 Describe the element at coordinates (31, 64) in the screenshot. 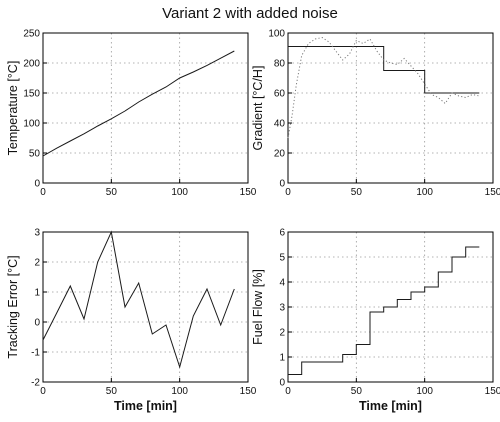

I see `y-tick-label: 200` at that location.